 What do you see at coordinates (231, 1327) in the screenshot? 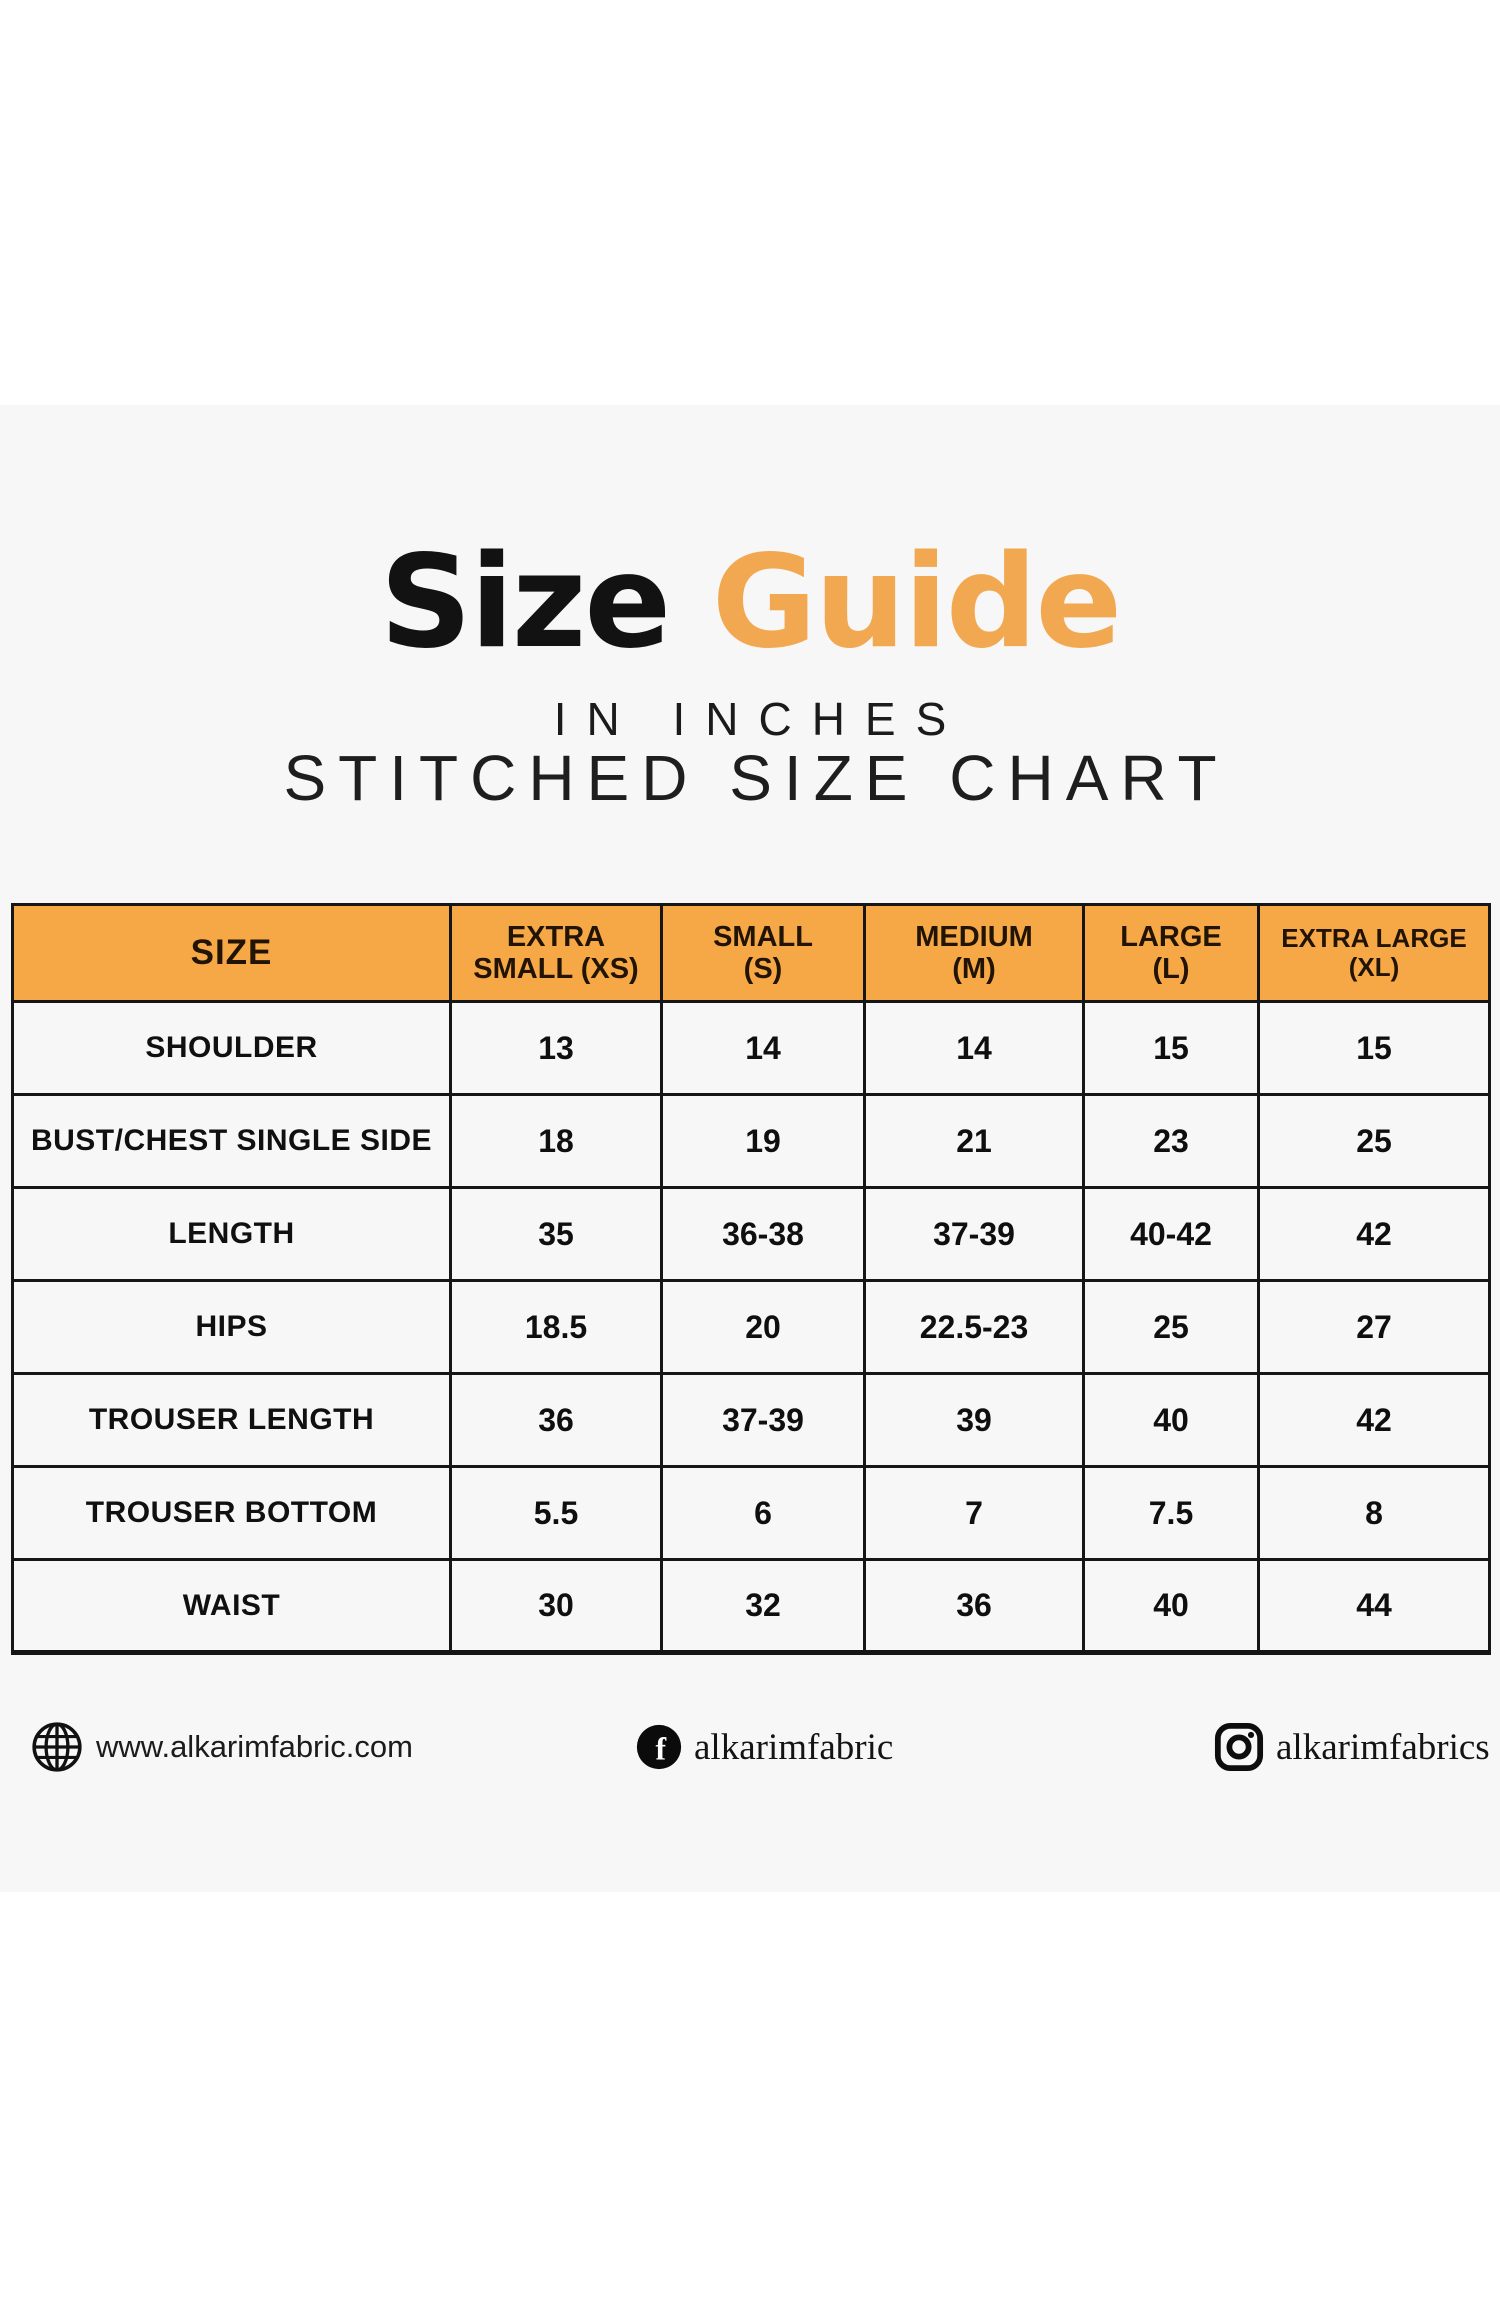
I see `row-label: HIPS` at bounding box center [231, 1327].